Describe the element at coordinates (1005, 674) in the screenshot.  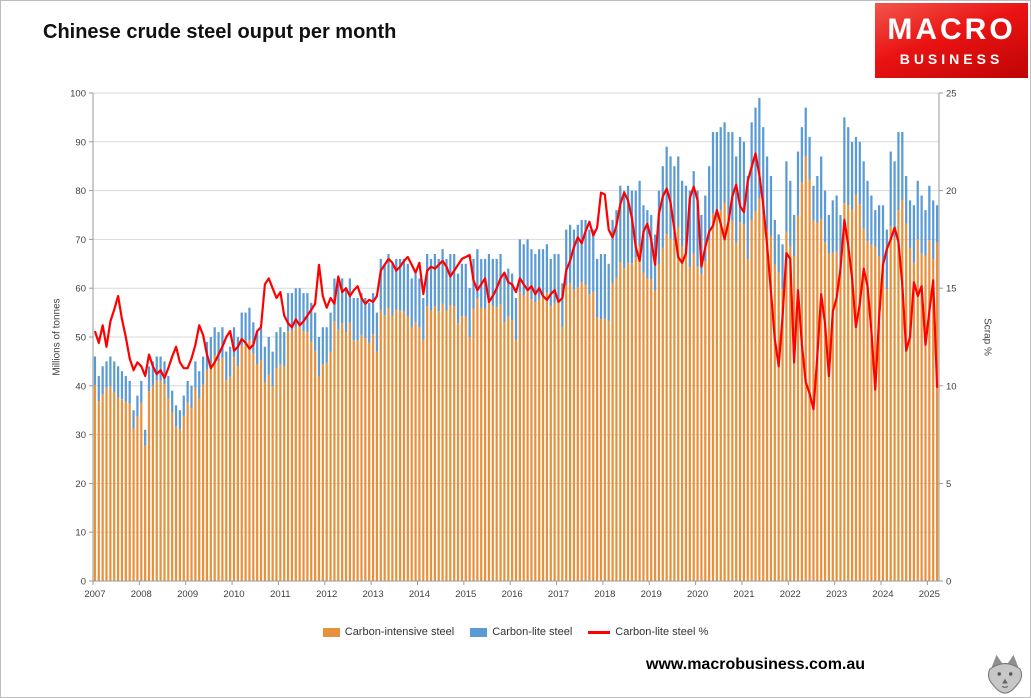
I see `wolf-logo-icon` at that location.